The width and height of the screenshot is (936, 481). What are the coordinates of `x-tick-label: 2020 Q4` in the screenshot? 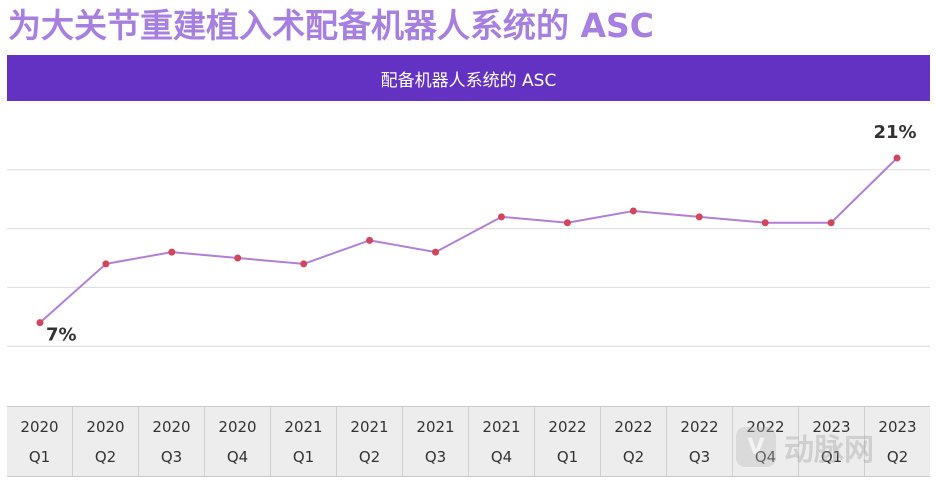 It's located at (237, 441).